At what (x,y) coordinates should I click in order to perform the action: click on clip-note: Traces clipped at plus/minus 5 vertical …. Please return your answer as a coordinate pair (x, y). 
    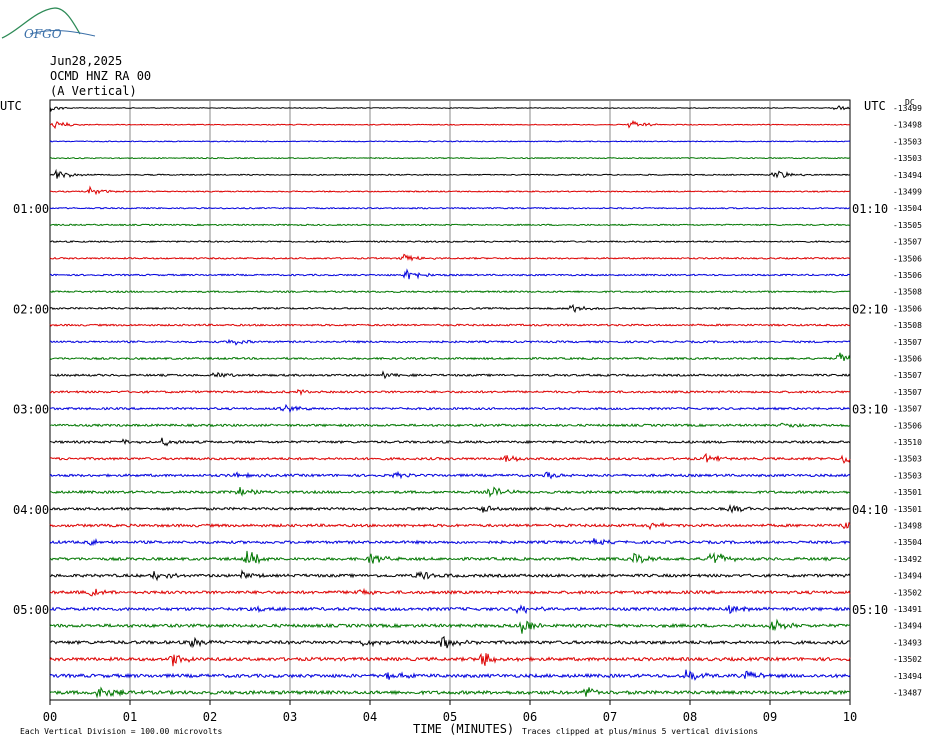
    Looking at the image, I should click on (640, 731).